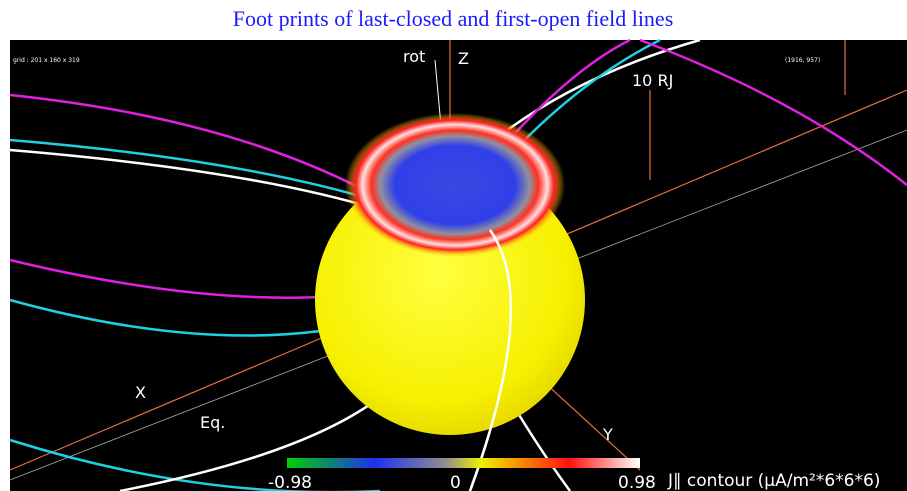 This screenshot has height=491, width=907. Describe the element at coordinates (463, 58) in the screenshot. I see `z-label: Z` at that location.